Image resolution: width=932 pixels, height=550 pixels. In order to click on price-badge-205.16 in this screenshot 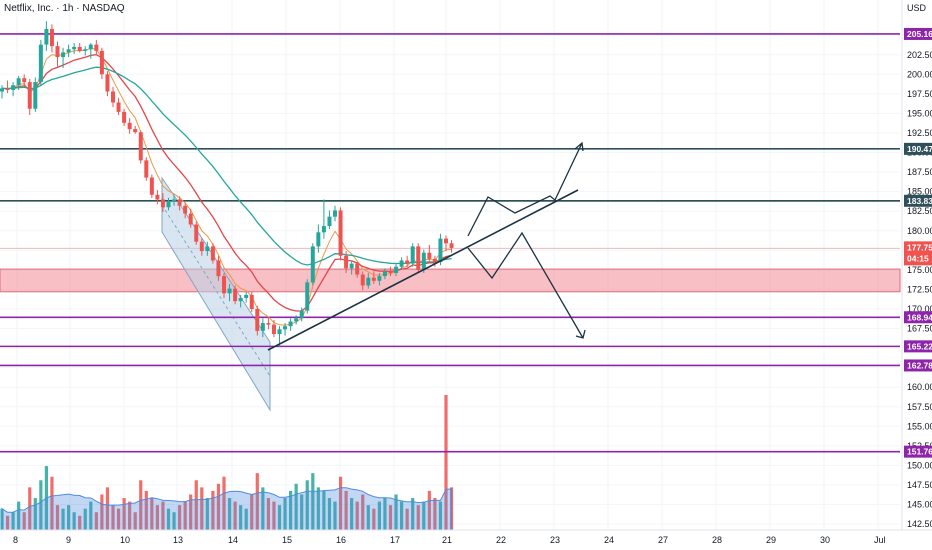, I will do `click(918, 33)`.